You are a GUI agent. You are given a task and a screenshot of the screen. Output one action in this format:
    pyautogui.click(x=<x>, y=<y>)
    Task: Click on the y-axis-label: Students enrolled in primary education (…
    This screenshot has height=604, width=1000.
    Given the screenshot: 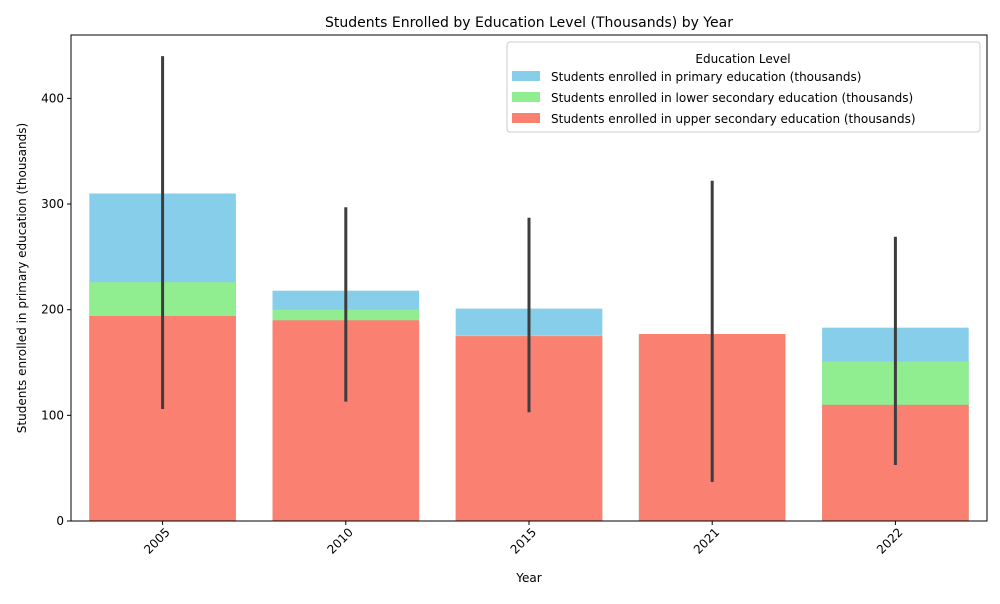 What is the action you would take?
    pyautogui.click(x=22, y=278)
    